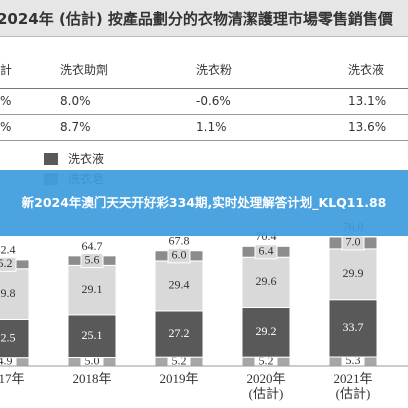 The width and height of the screenshot is (408, 408). What do you see at coordinates (353, 386) in the screenshot?
I see `x-label: 2021年 (估計)` at bounding box center [353, 386].